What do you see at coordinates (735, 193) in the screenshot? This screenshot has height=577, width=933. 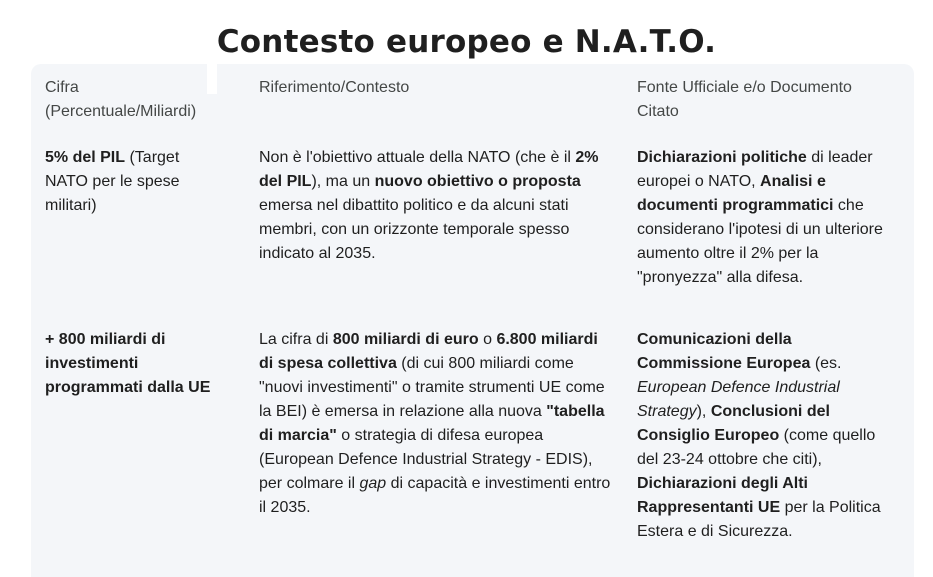 I see `row1-fonte-bold2: Analisi e documenti programmatici` at bounding box center [735, 193].